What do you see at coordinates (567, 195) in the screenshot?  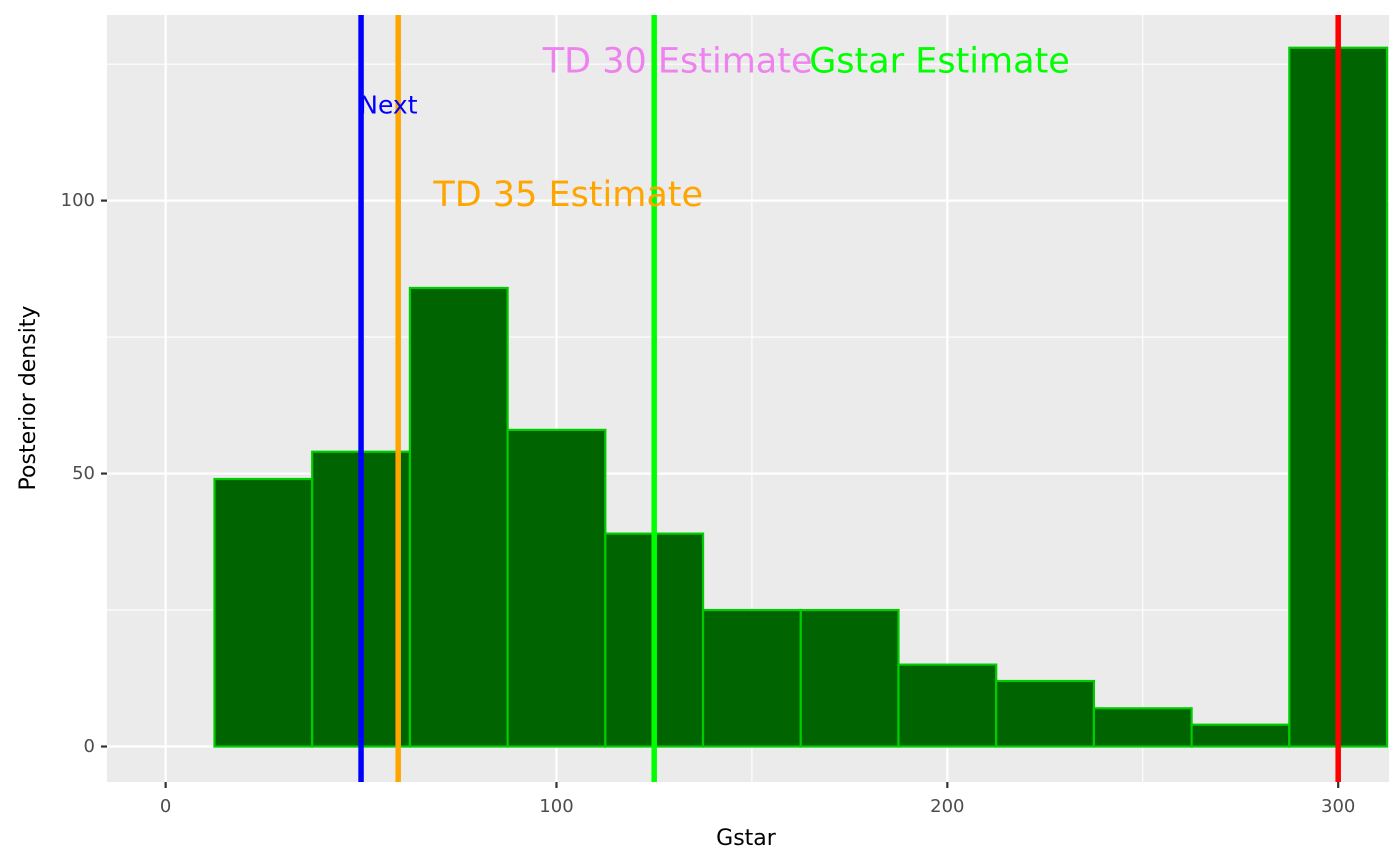 I see `annotation-label: TD 35 Estimate` at bounding box center [567, 195].